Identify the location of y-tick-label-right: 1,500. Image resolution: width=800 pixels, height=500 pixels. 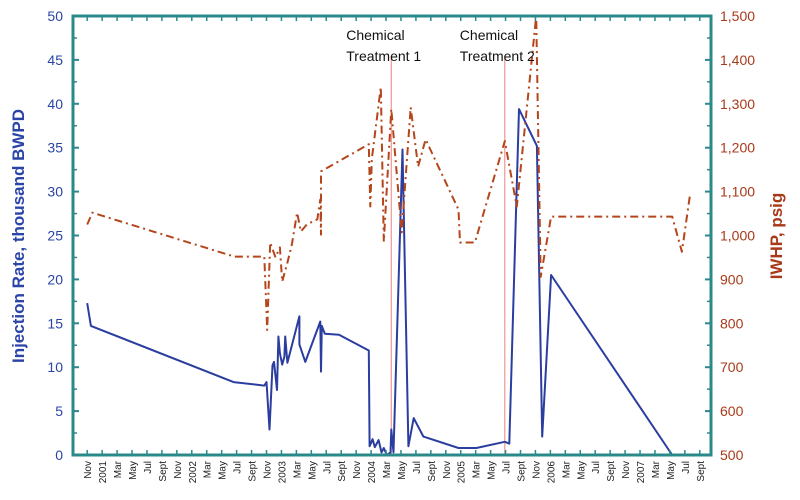
(737, 16).